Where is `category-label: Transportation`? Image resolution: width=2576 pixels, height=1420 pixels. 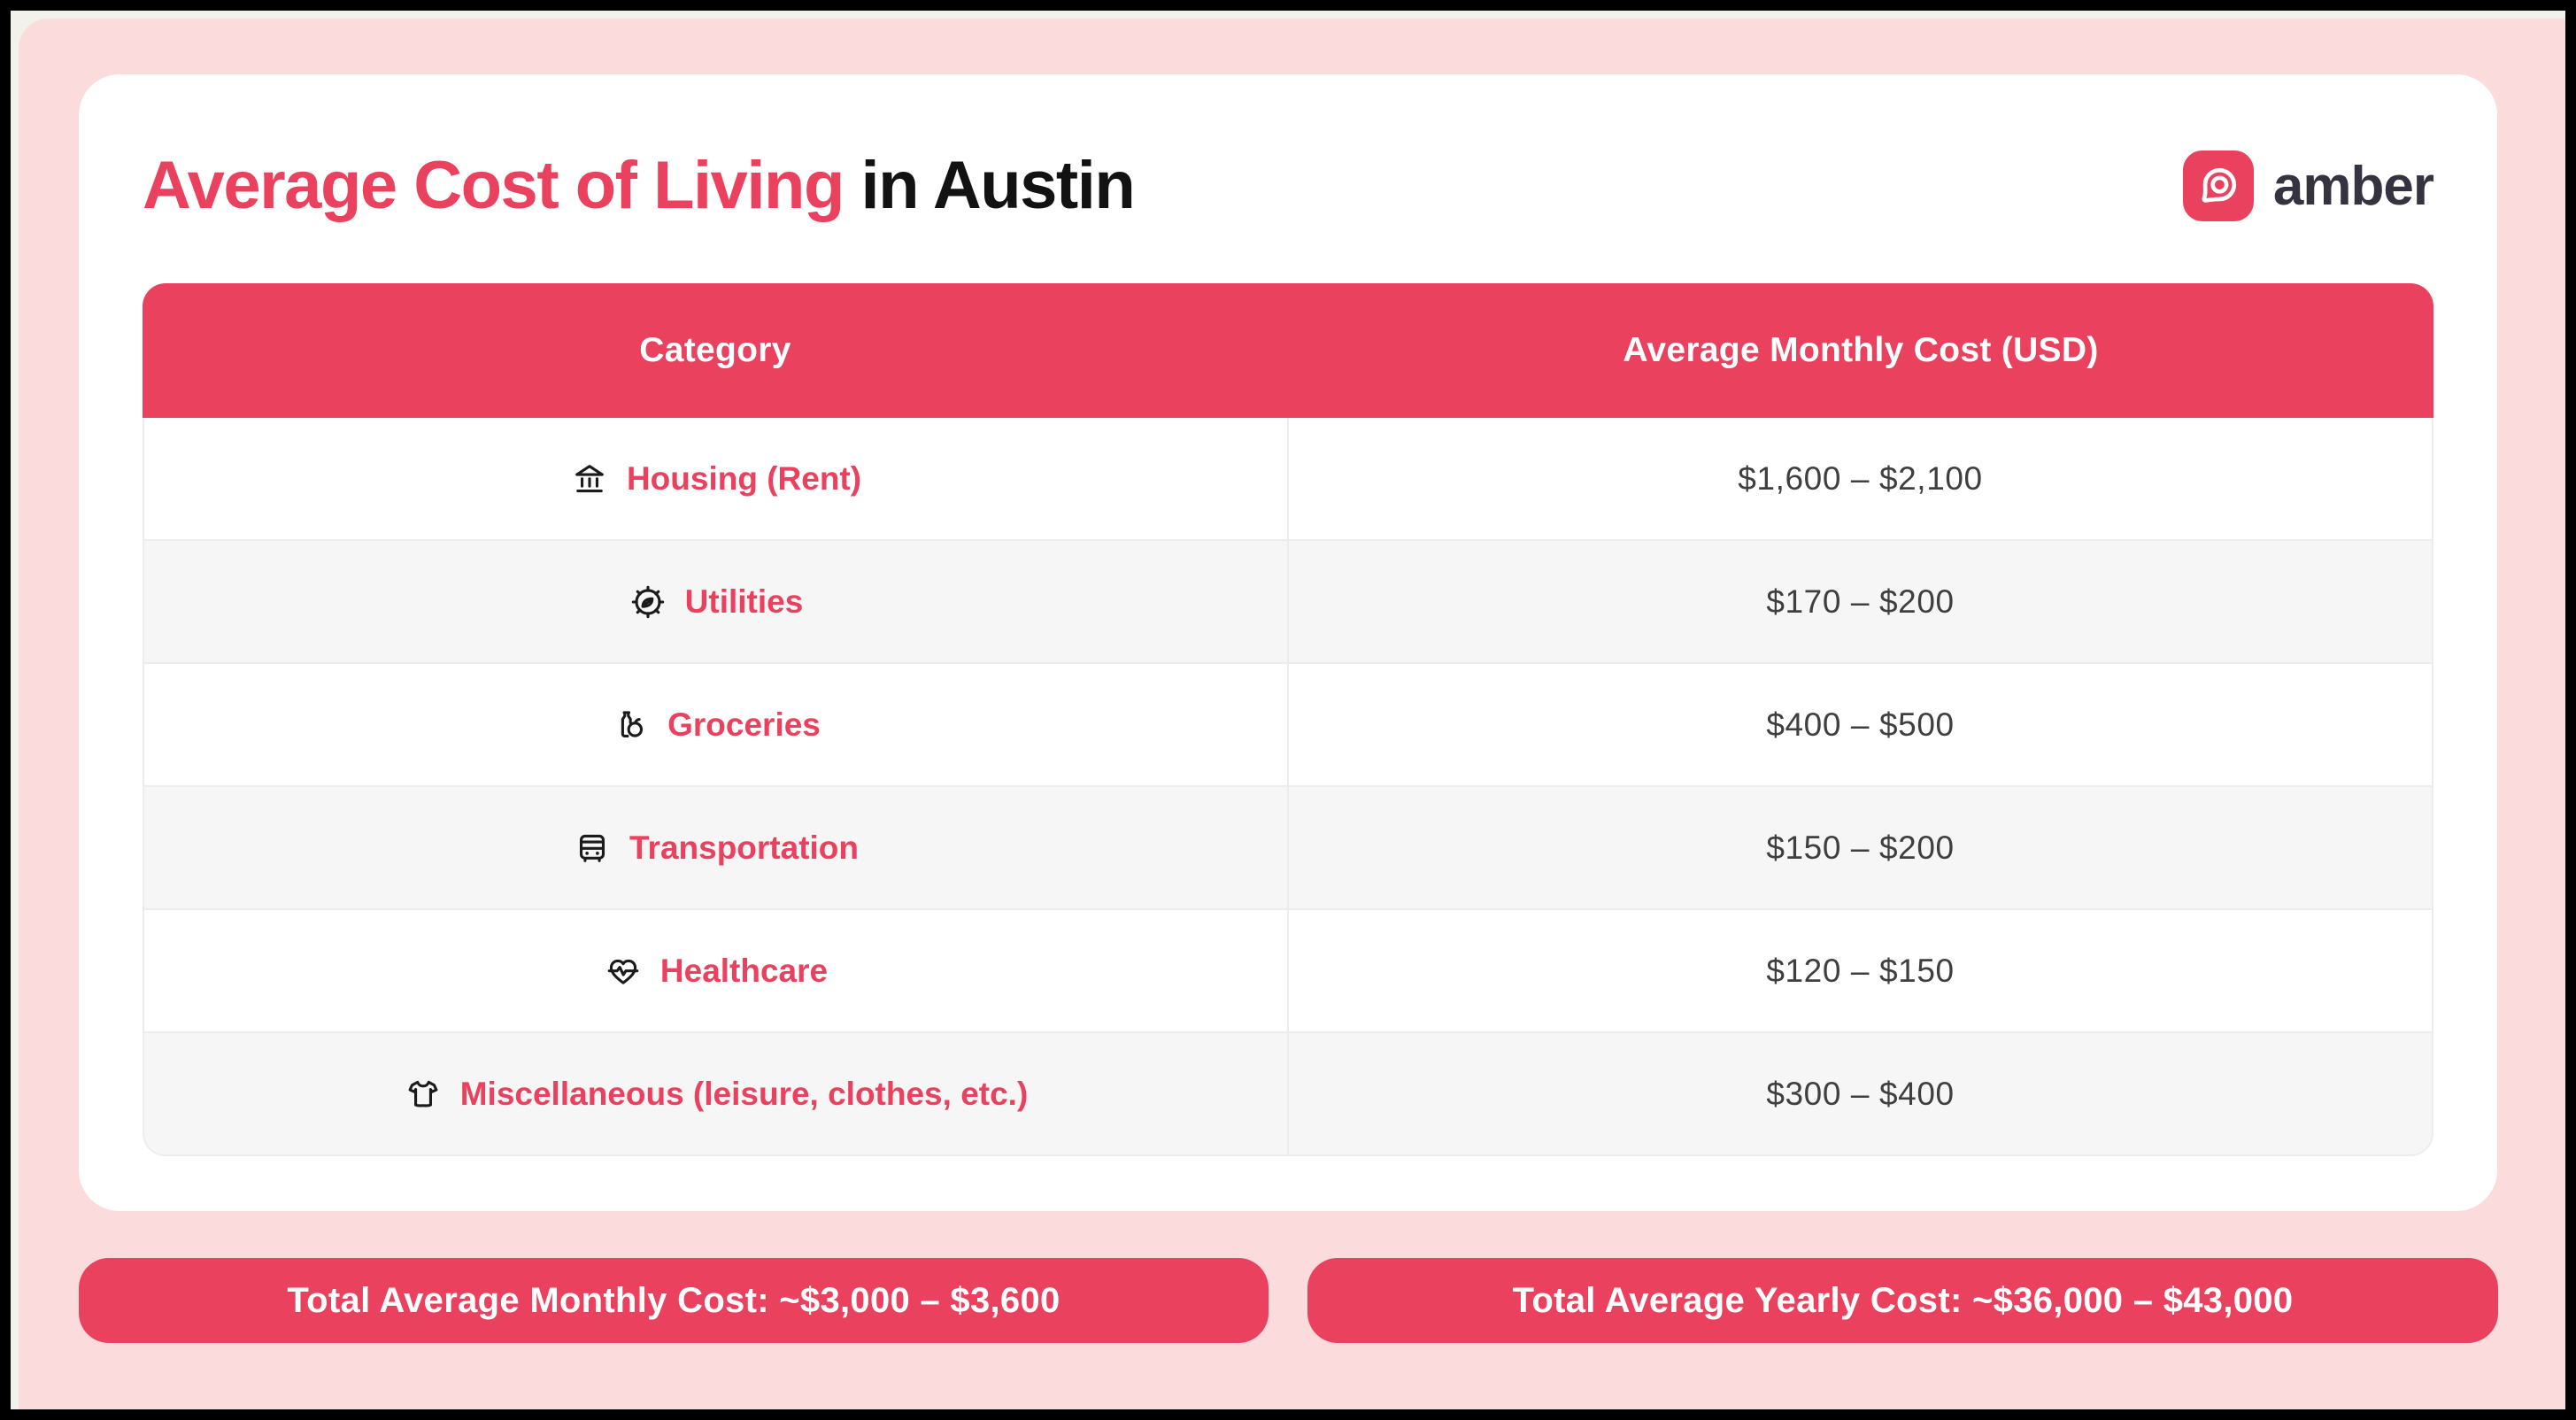
category-label: Transportation is located at coordinates (744, 847).